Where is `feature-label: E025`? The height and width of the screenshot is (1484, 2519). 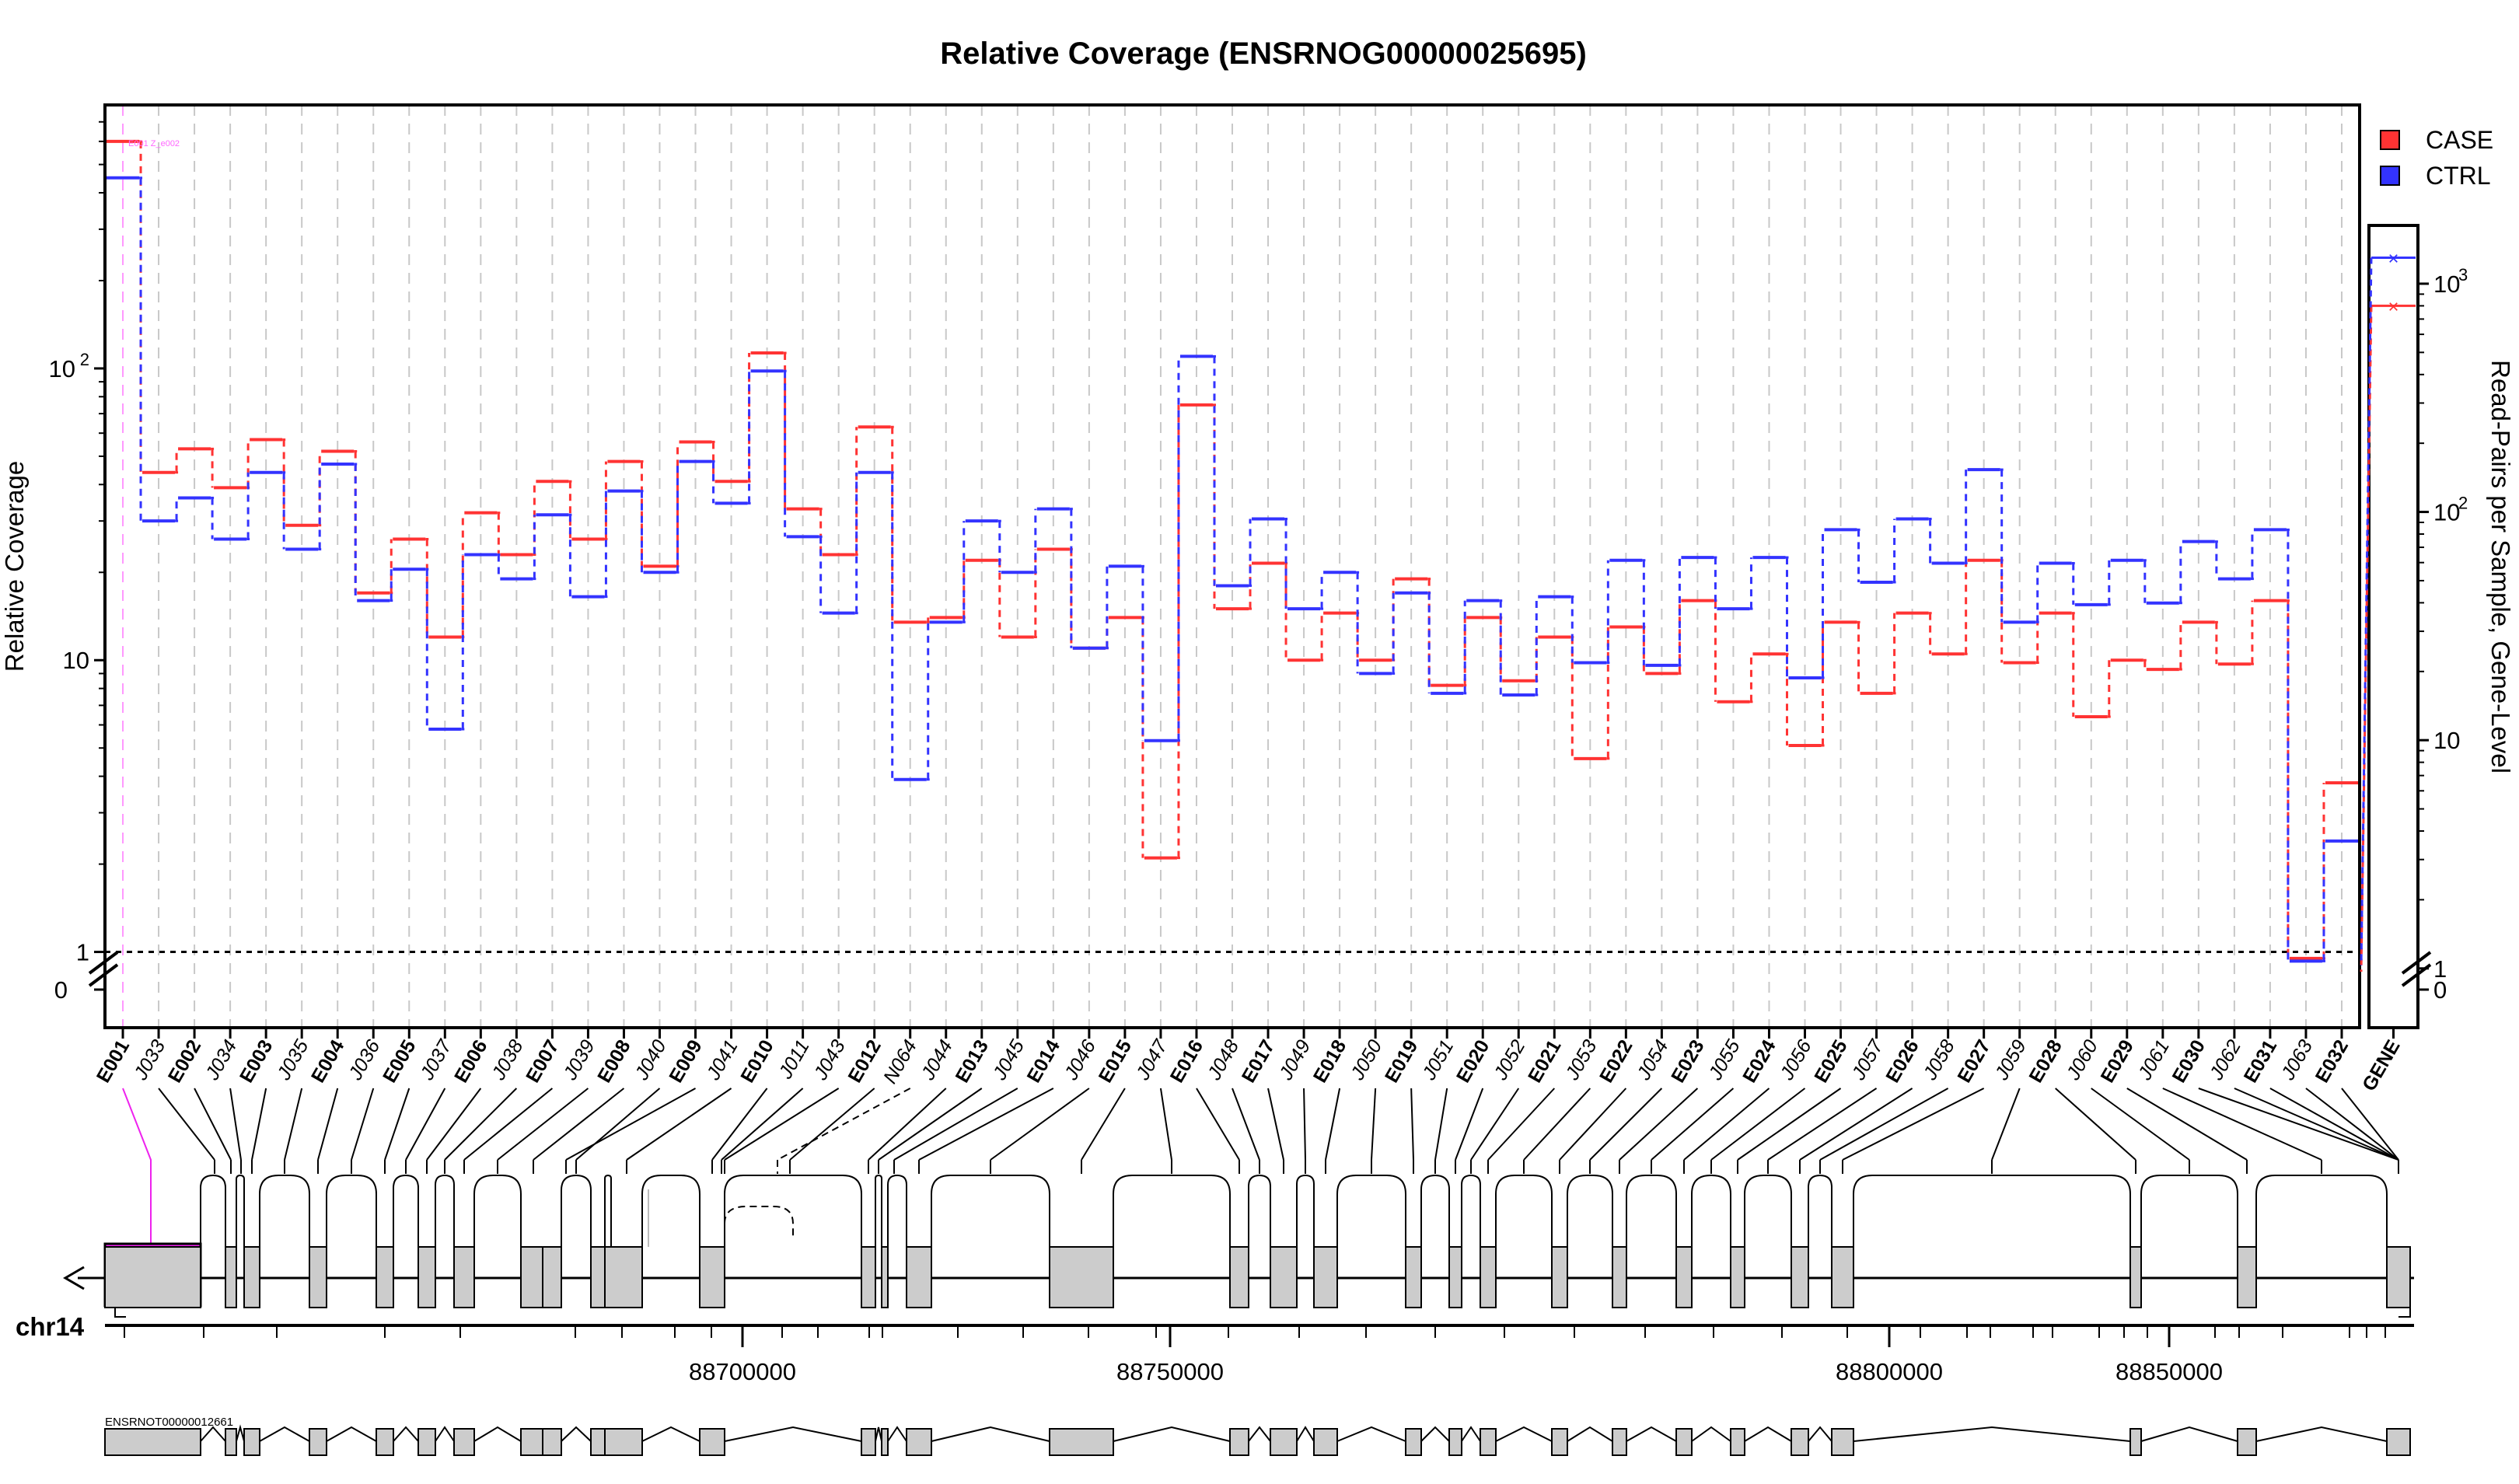 feature-label: E025 is located at coordinates (1830, 1061).